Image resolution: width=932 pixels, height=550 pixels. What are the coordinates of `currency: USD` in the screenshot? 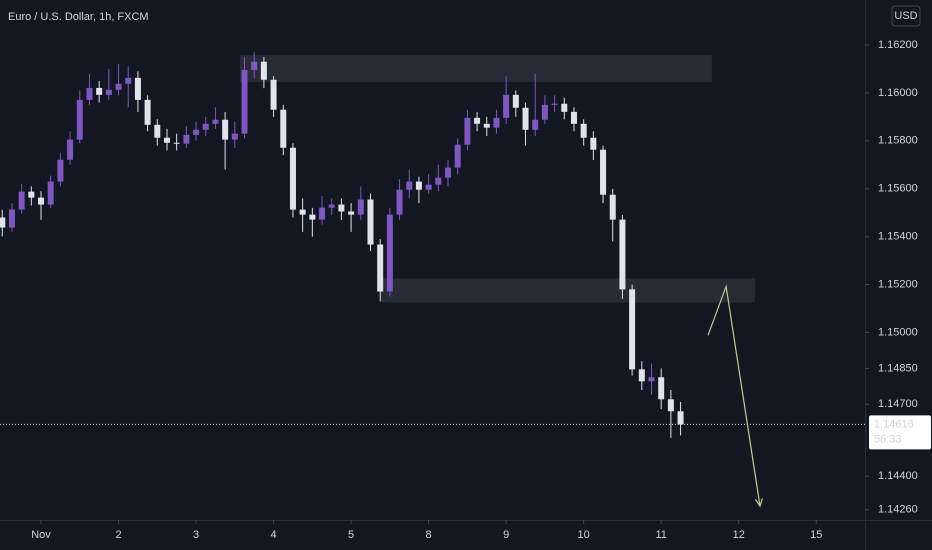 It's located at (905, 16).